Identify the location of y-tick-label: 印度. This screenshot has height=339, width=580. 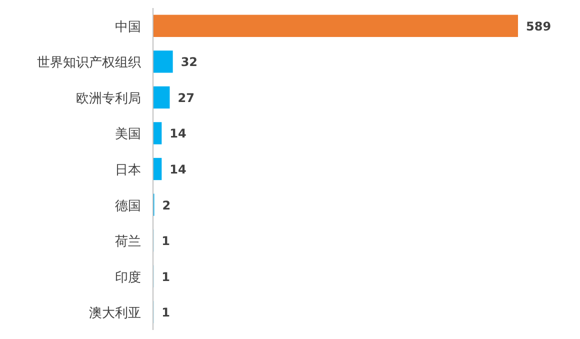
(128, 277).